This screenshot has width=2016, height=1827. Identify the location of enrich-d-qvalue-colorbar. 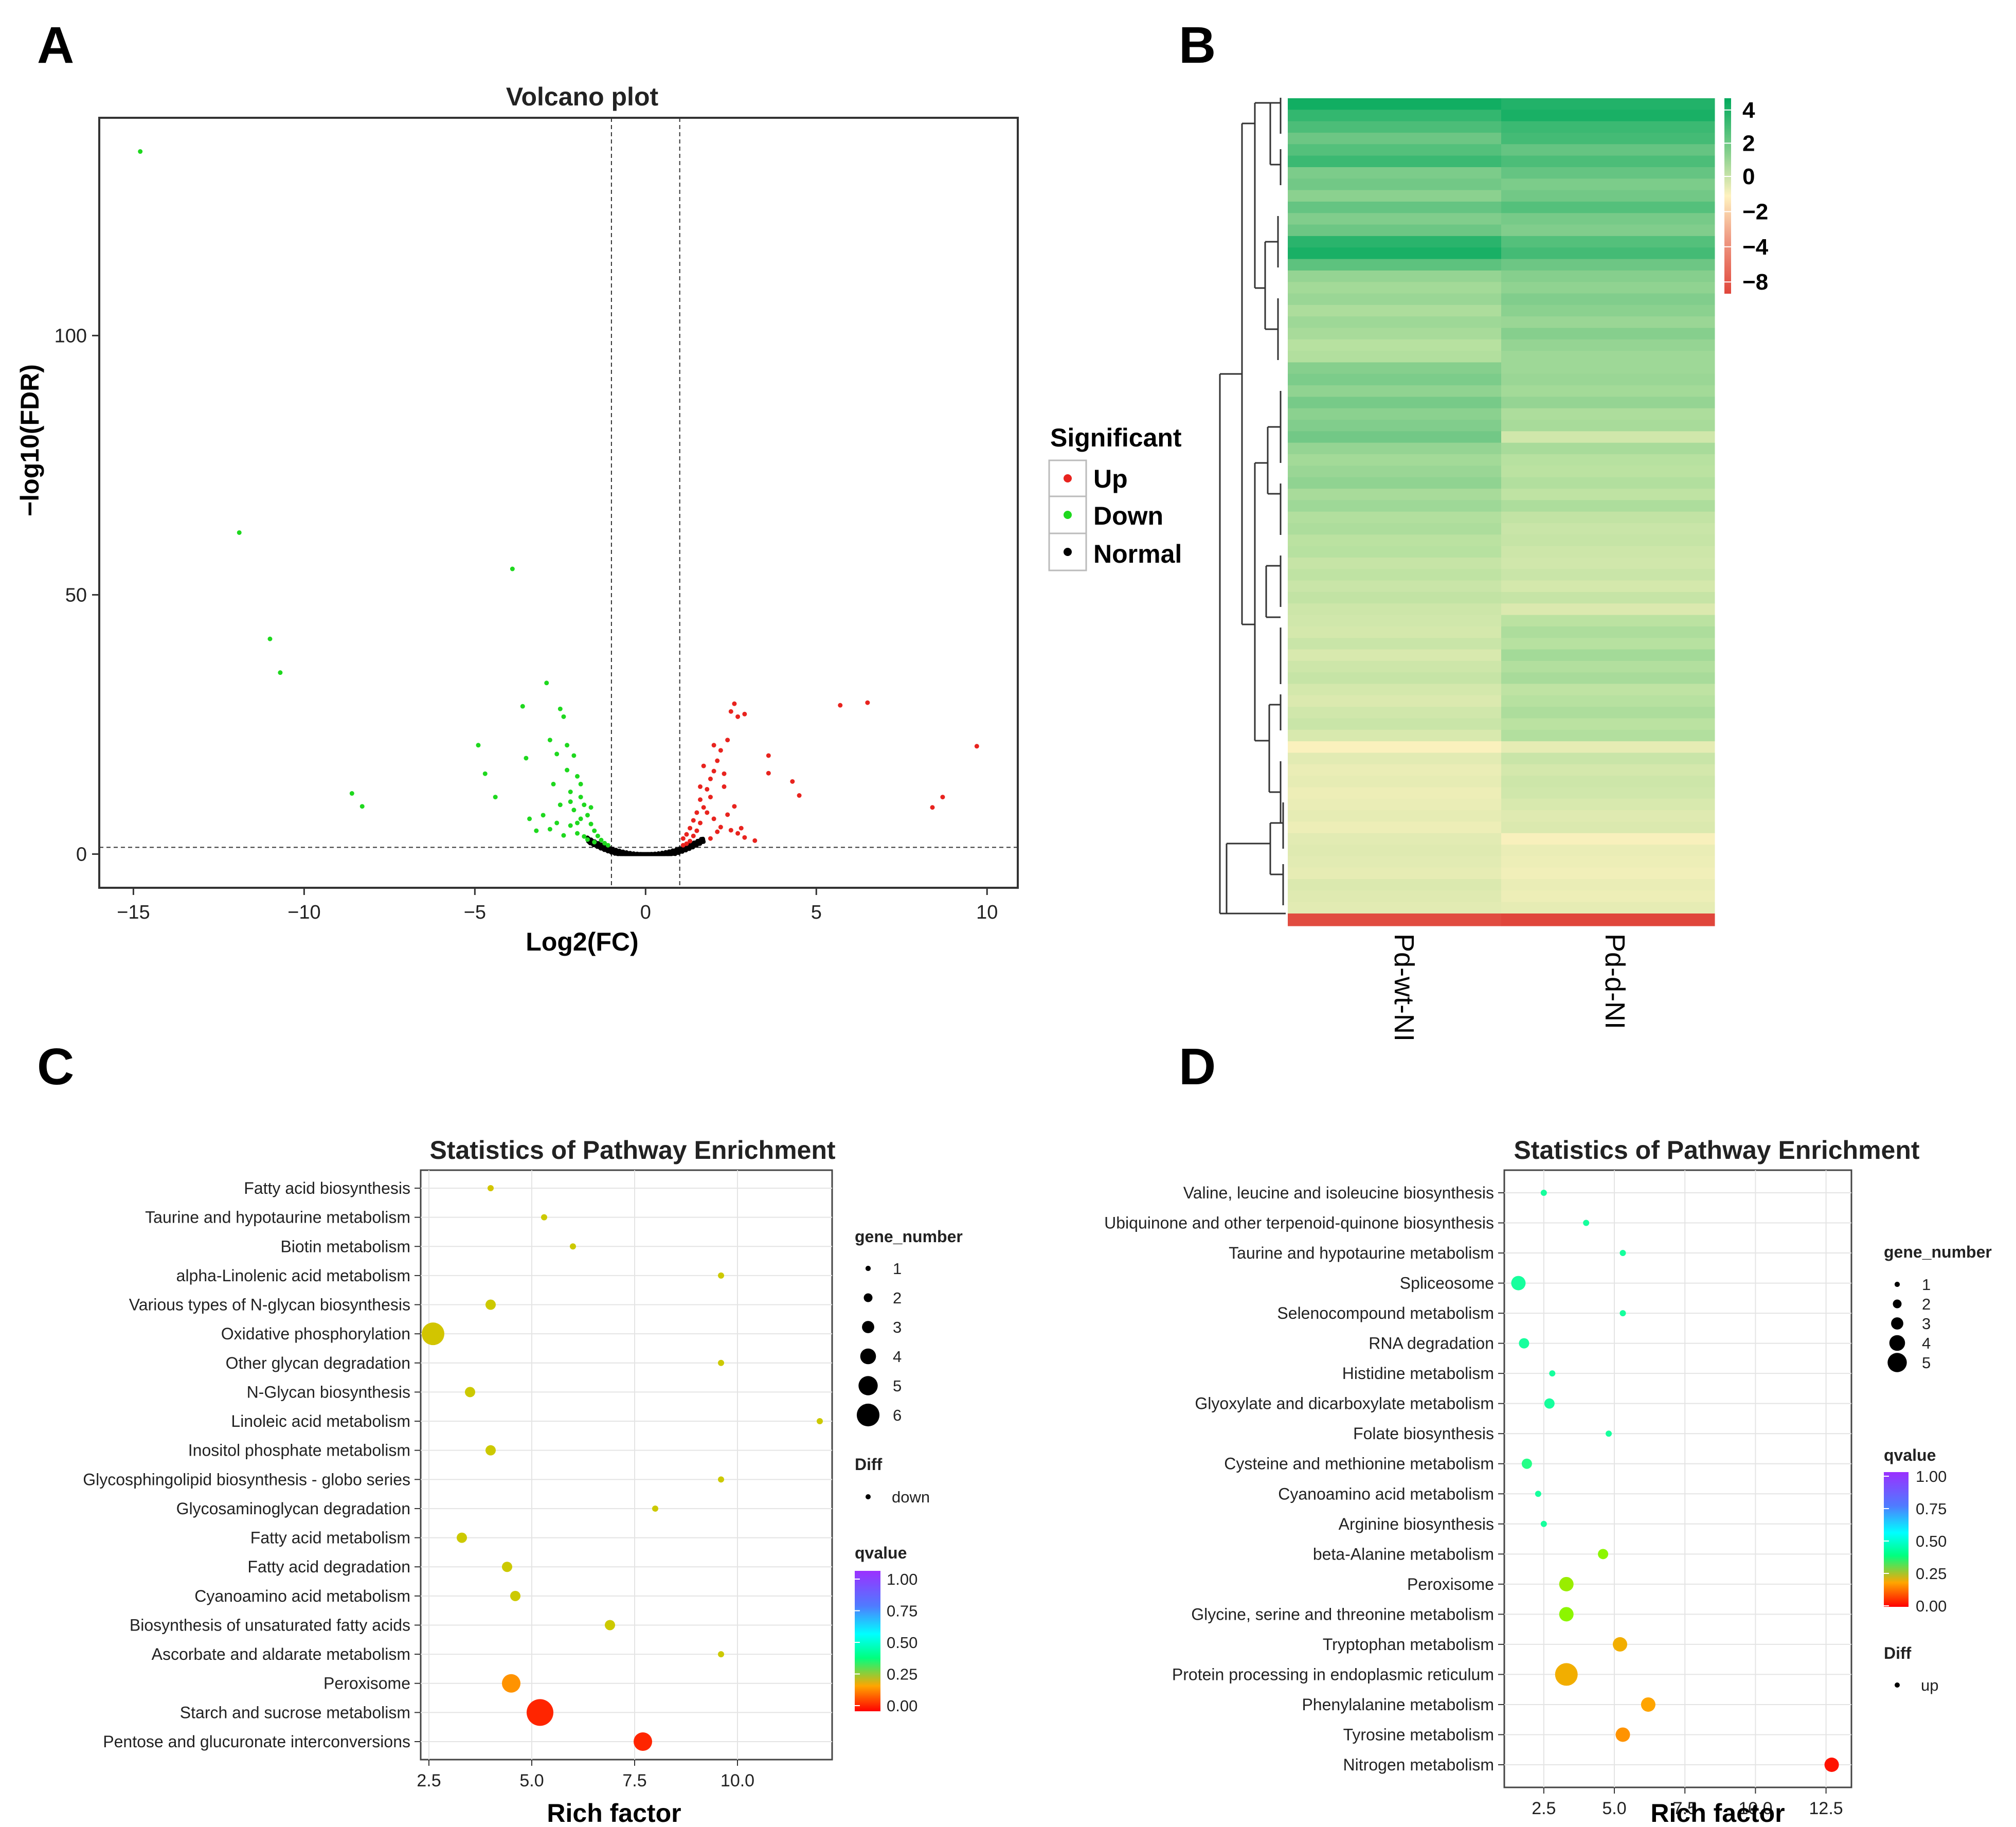
(1896, 1540).